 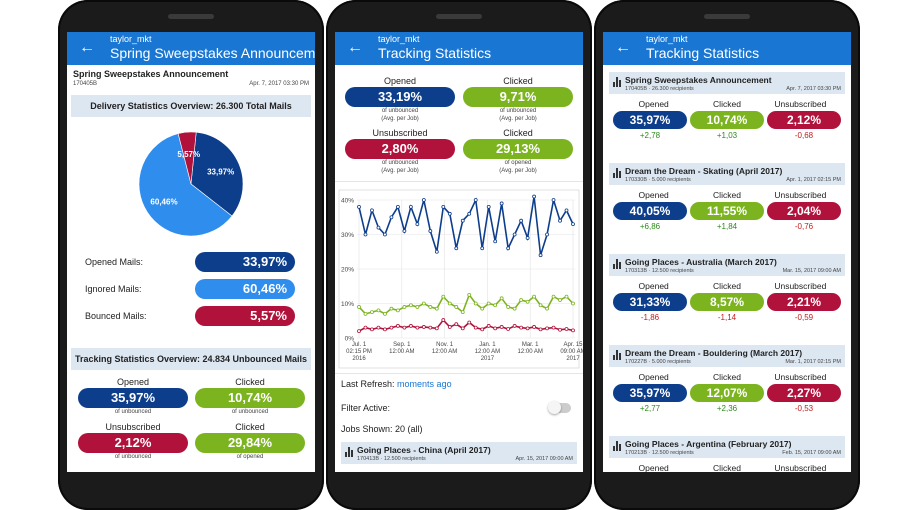 I want to click on unsubscribed-delta: -0,59, so click(x=804, y=317).